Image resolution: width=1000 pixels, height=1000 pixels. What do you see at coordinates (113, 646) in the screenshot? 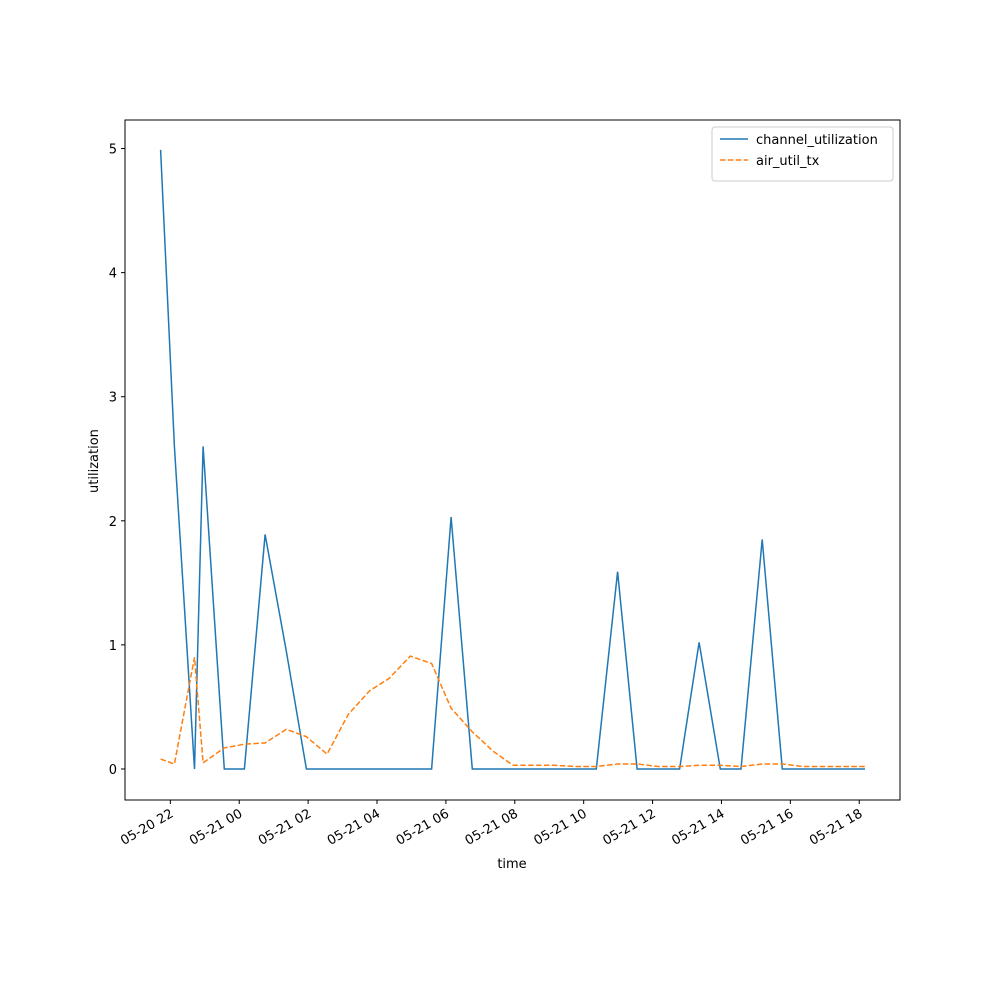
I see `y-tick-label: 1` at bounding box center [113, 646].